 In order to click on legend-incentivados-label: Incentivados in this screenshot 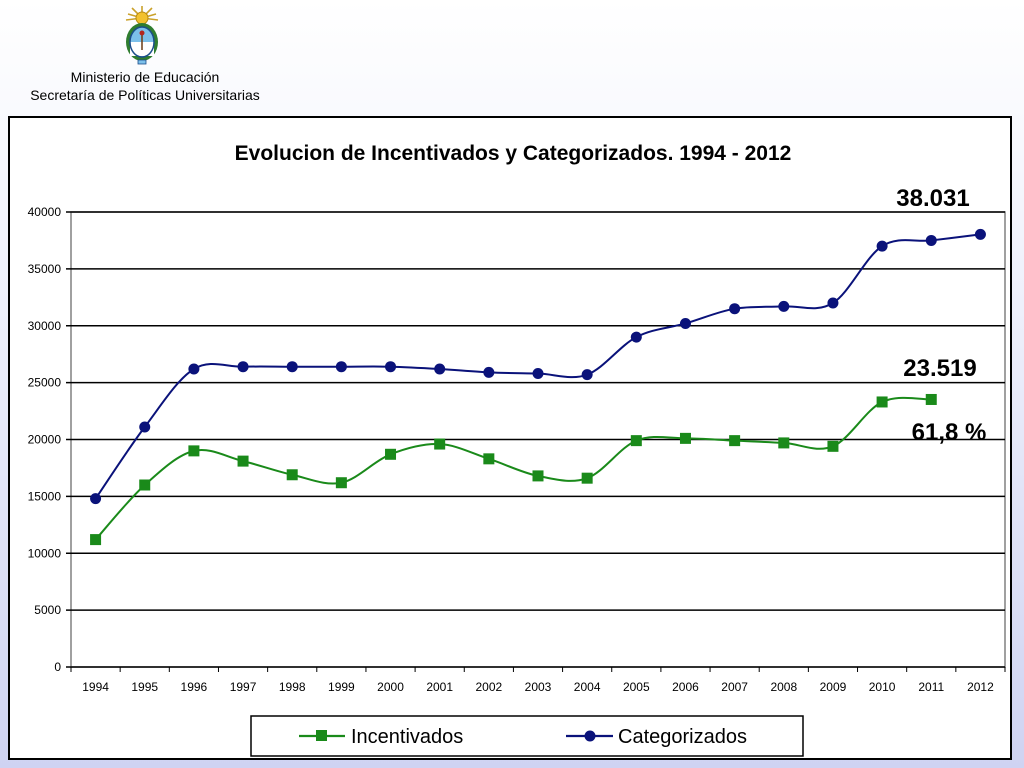, I will do `click(407, 737)`.